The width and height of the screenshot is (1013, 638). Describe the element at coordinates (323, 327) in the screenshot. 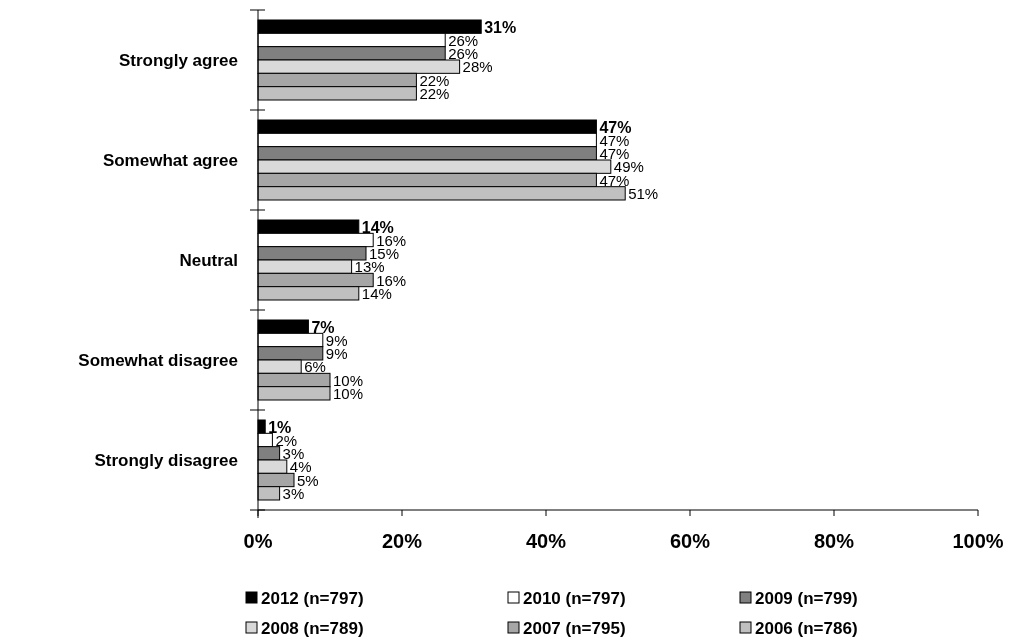

I see `data-label: 7%` at that location.